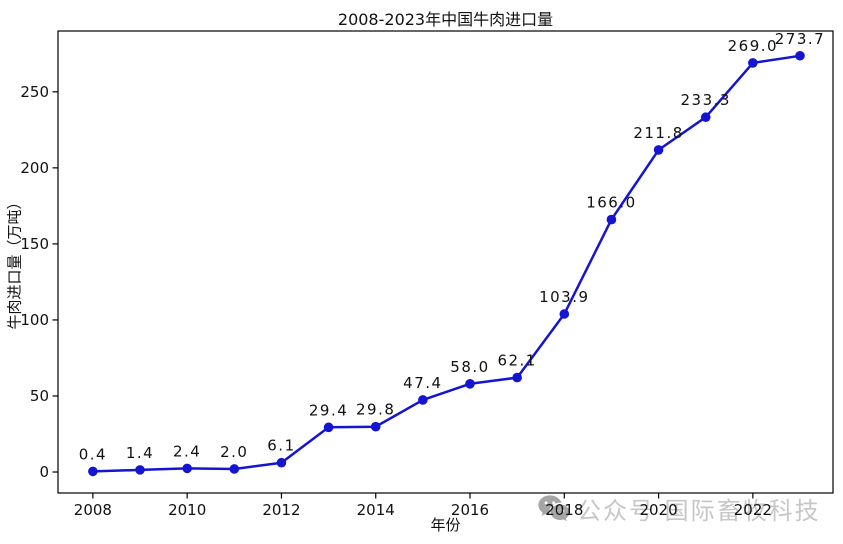 Image resolution: width=843 pixels, height=544 pixels. Describe the element at coordinates (516, 361) in the screenshot. I see `data-point-label: 62.1` at that location.